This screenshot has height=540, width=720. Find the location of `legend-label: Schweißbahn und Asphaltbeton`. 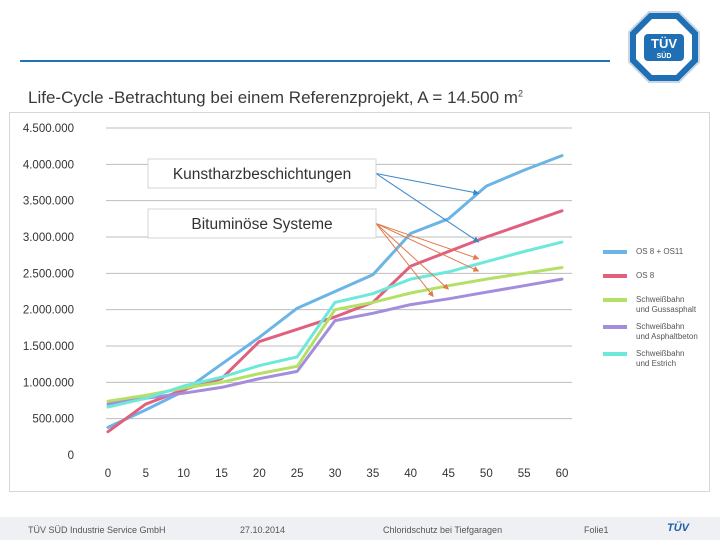

legend-label: Schweißbahn und Asphaltbeton is located at coordinates (667, 331).